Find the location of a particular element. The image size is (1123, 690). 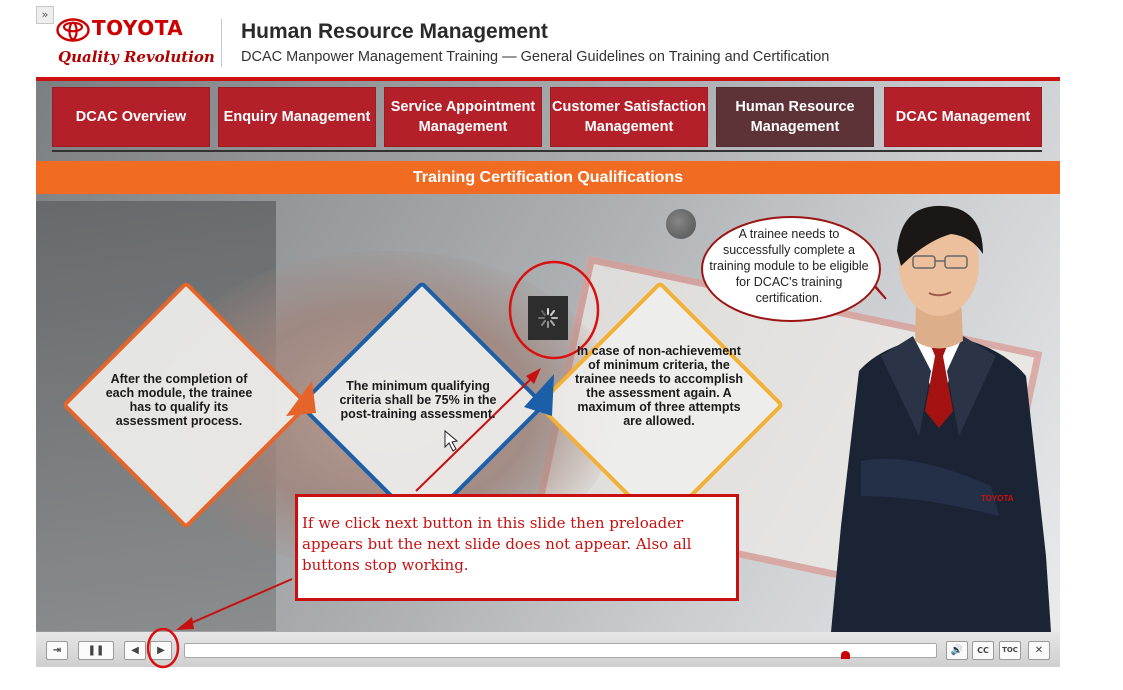

loader-highlight-circle is located at coordinates (554, 310).